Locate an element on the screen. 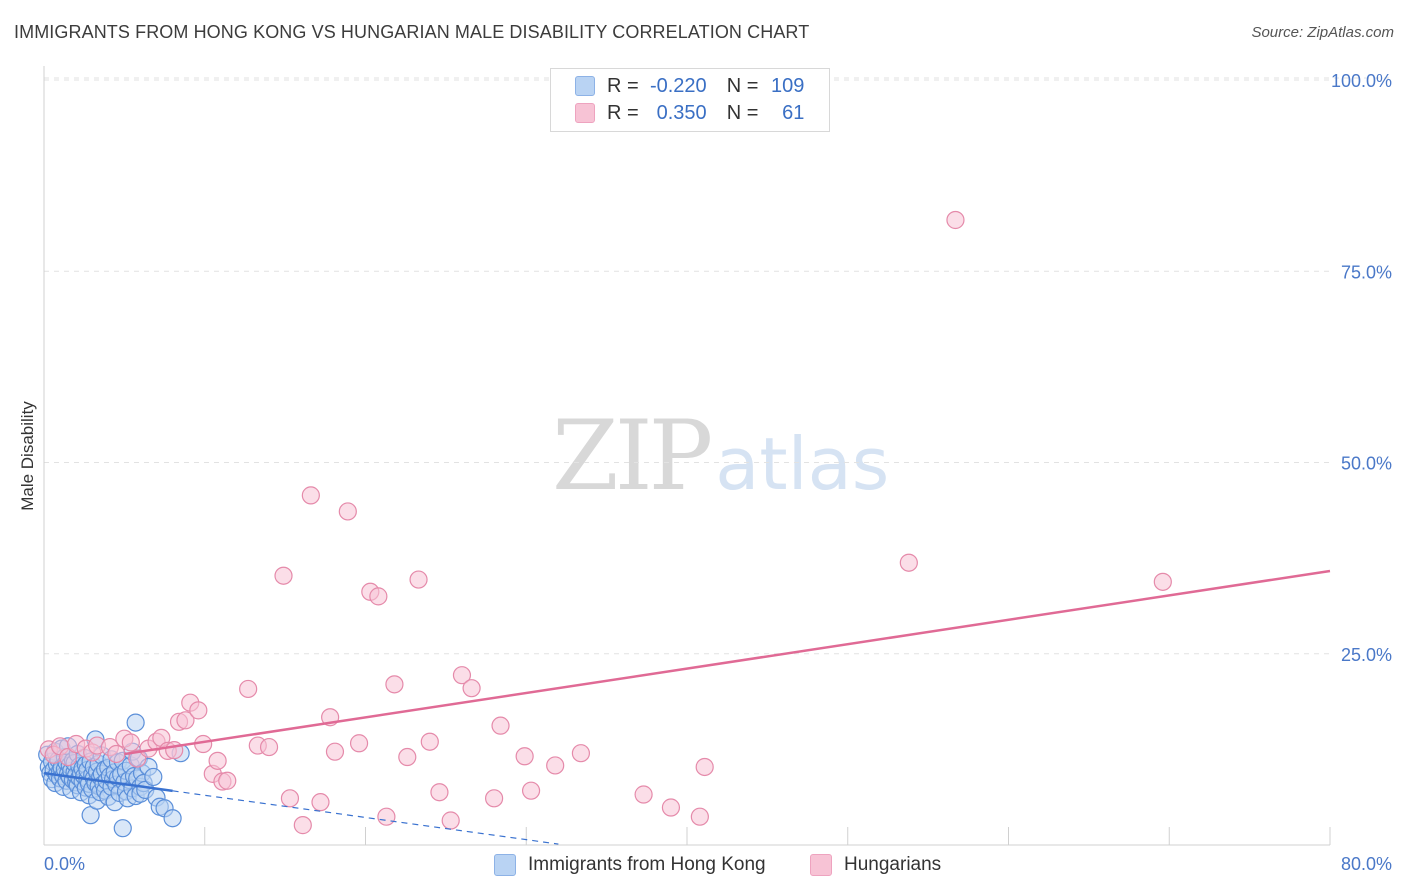 The image size is (1406, 892). stats-row-hong-kong: R = -0.220 N = 109 is located at coordinates (689, 86).